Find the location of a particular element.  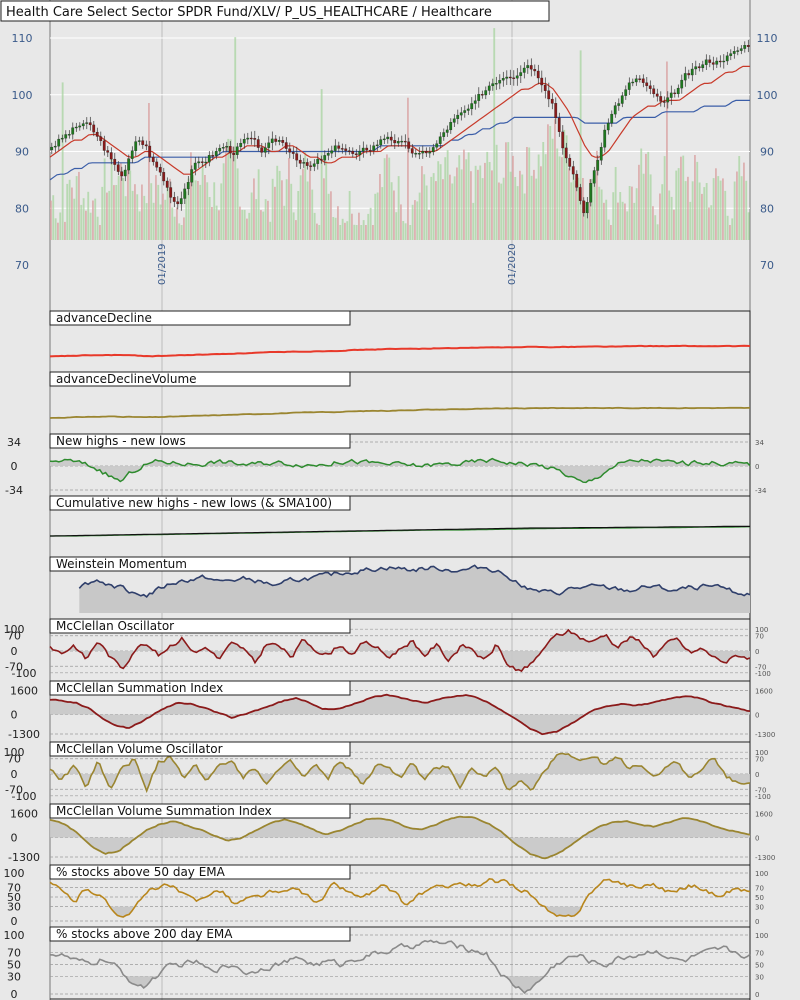

price-tick-right-90: 90 is located at coordinates (767, 152).